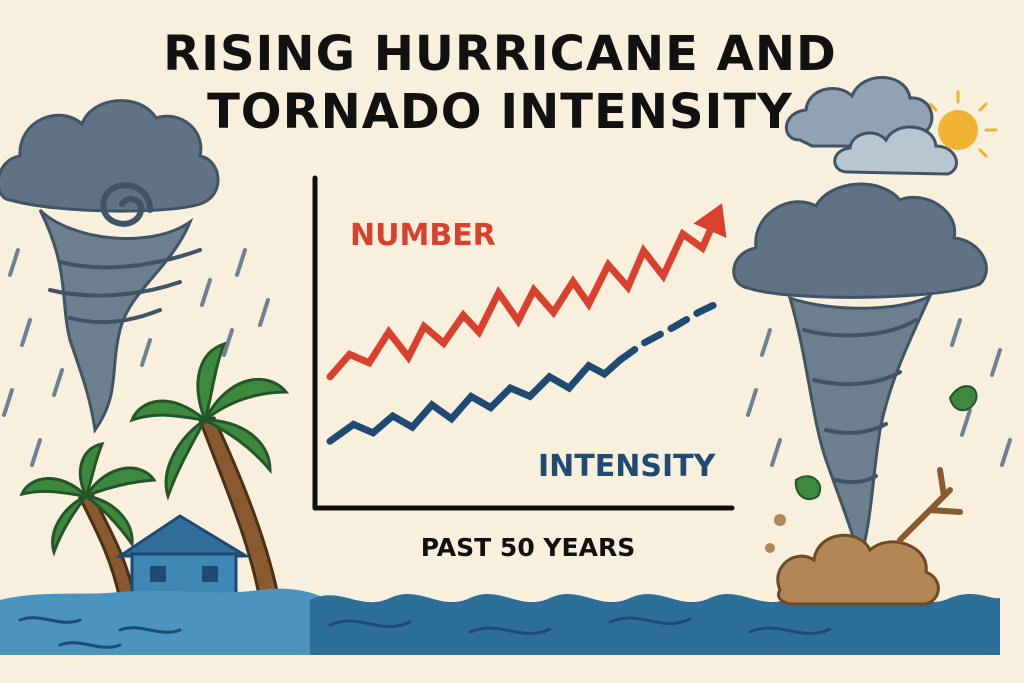 The image size is (1024, 683). Describe the element at coordinates (100, 632) in the screenshot. I see `water-ripples` at that location.